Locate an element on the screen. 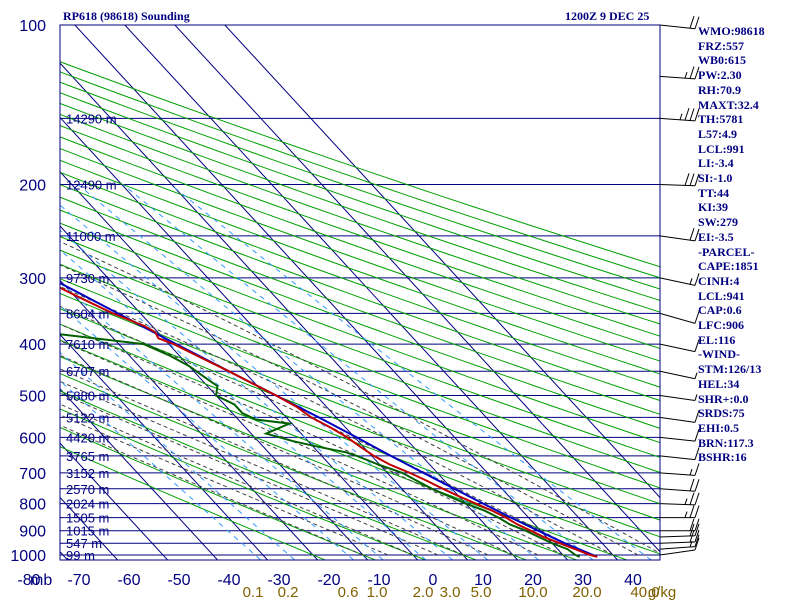  temperature-tick-label: -10 is located at coordinates (378, 580).